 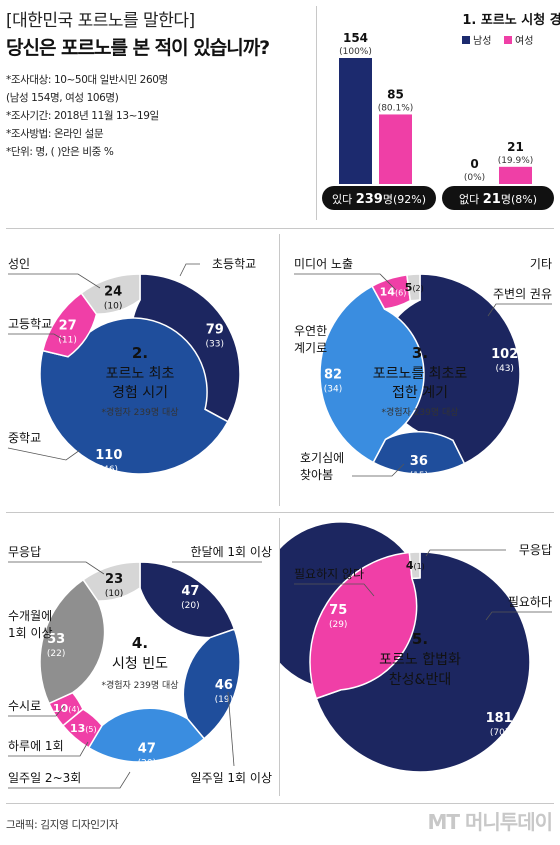 What do you see at coordinates (279, 370) in the screenshot?
I see `divider-mid-vertical` at bounding box center [279, 370].